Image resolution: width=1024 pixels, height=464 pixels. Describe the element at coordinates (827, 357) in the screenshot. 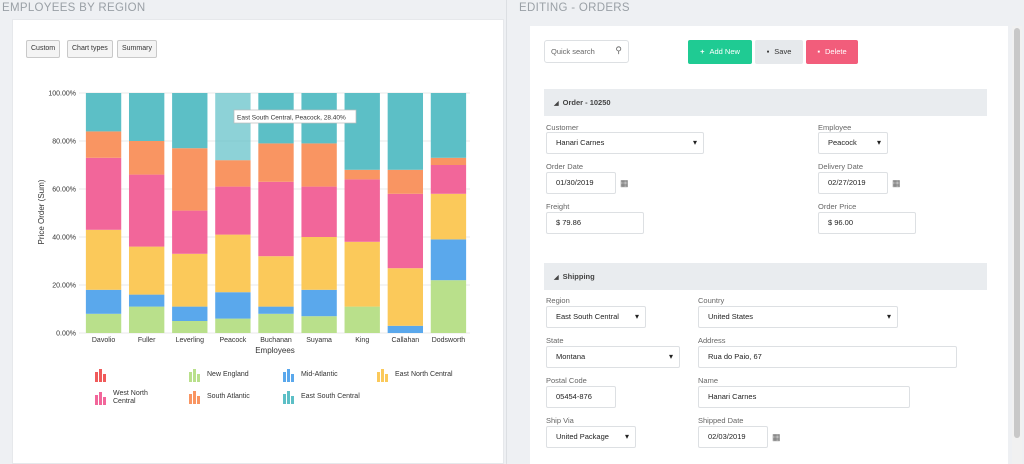

I see `address-input: Rua do Paio, 67` at that location.